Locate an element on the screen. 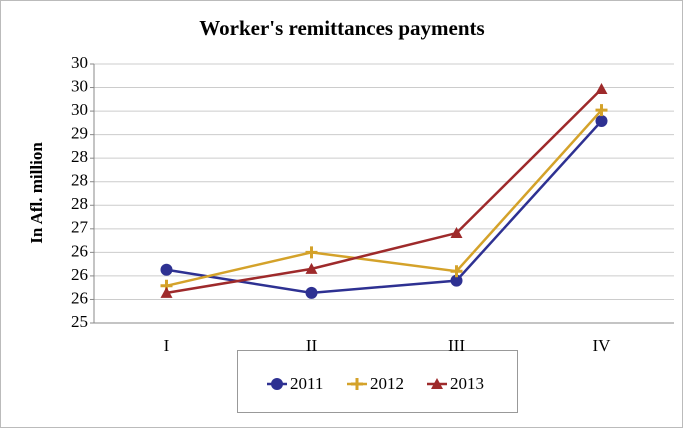 The image size is (684, 434). legend-label: 2012 is located at coordinates (387, 383).